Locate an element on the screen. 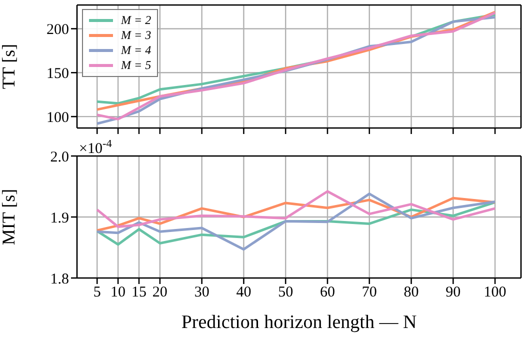 The image size is (529, 342). legend-label: M = 2 is located at coordinates (136, 20).